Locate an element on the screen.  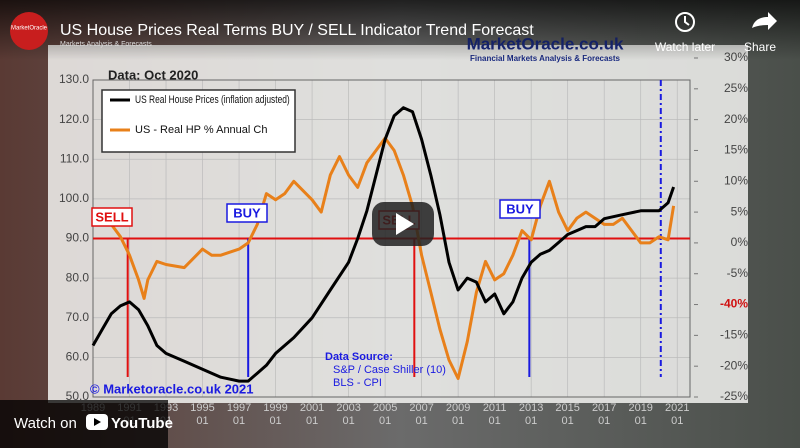
annotation: SELL is located at coordinates (111, 216).